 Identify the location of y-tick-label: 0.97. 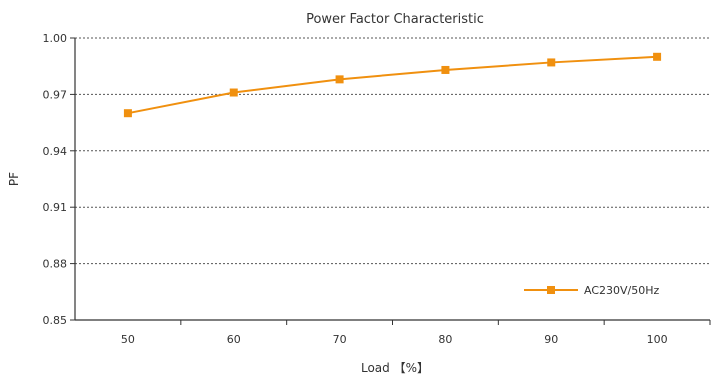
(55, 94).